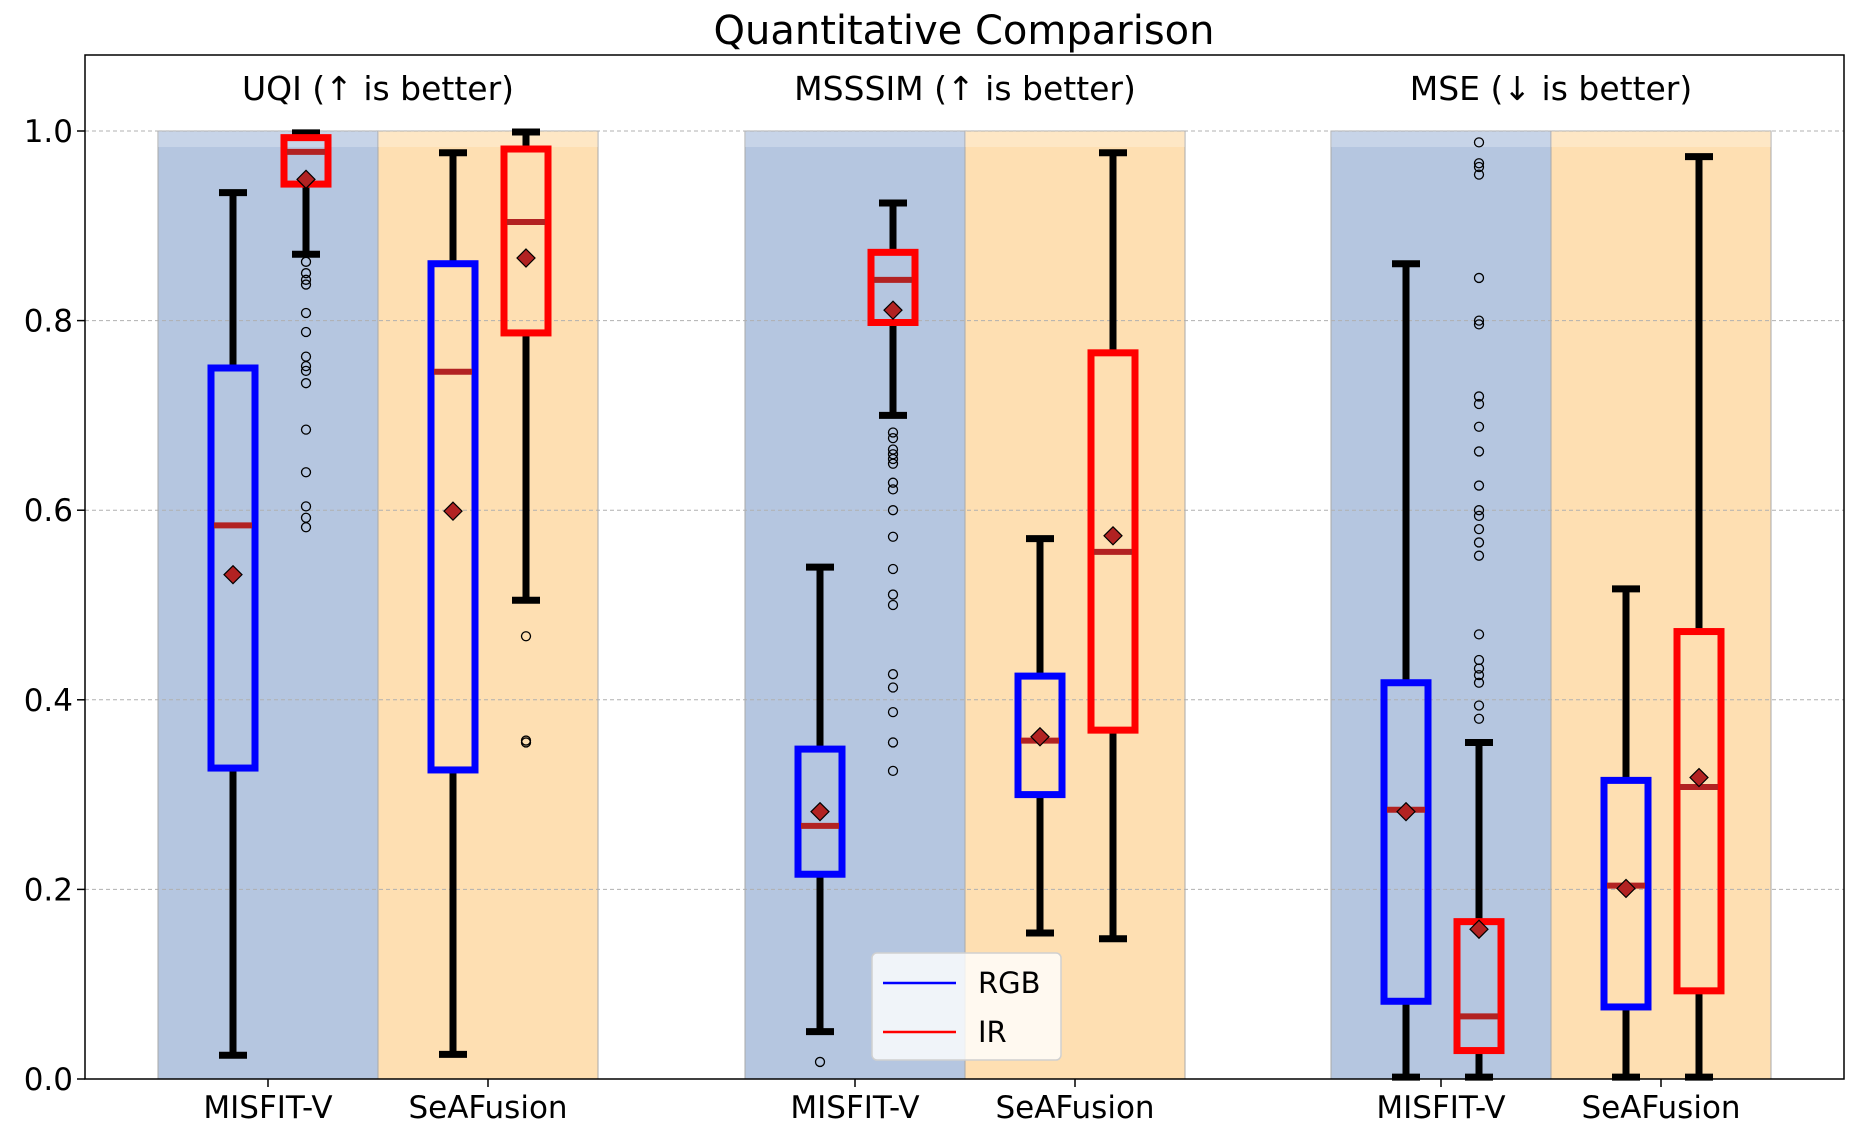 This screenshot has height=1123, width=1860. I want to click on y-tick-label: 0.0, so click(48, 1080).